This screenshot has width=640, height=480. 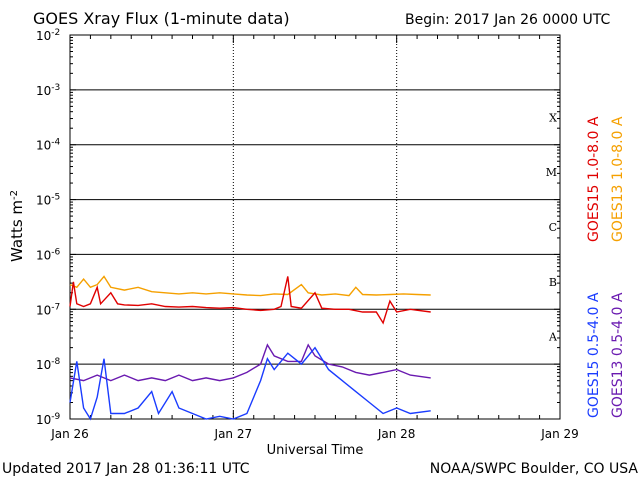 I want to click on series-goes15-1-0-8-0-a, so click(x=250, y=300).